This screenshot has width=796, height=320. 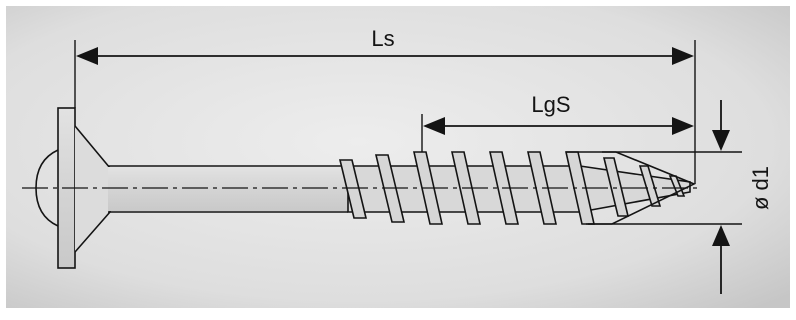 I want to click on arrow-up-icon, so click(x=721, y=235).